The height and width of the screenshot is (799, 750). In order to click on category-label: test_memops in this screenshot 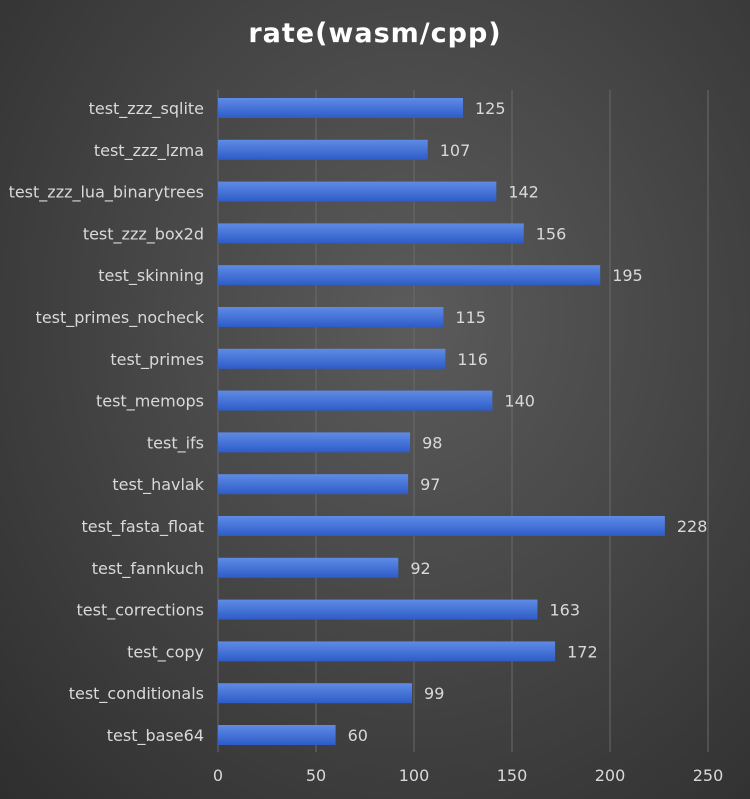, I will do `click(150, 402)`.